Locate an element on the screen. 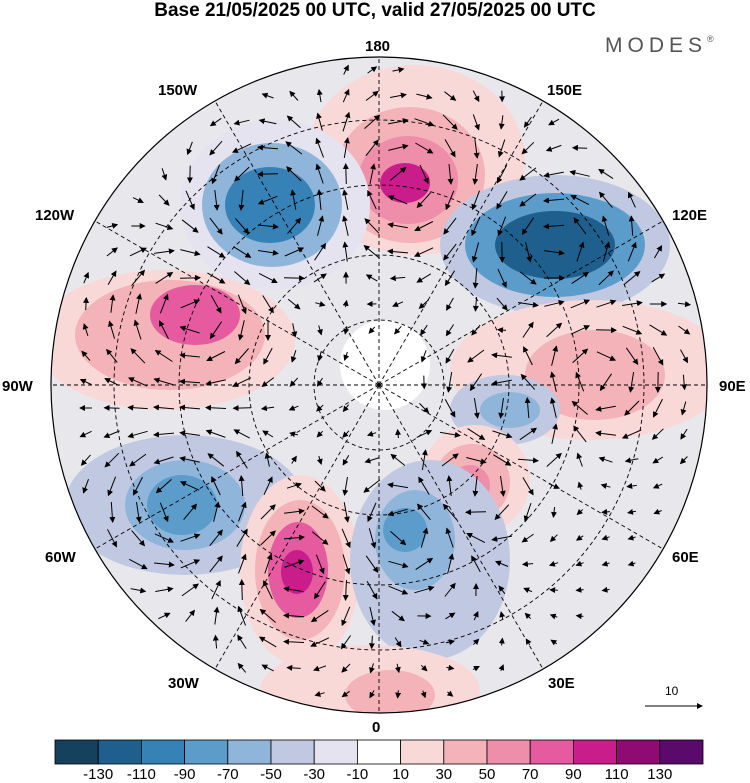 The image size is (750, 783). lon-label-180: 180 is located at coordinates (378, 46).